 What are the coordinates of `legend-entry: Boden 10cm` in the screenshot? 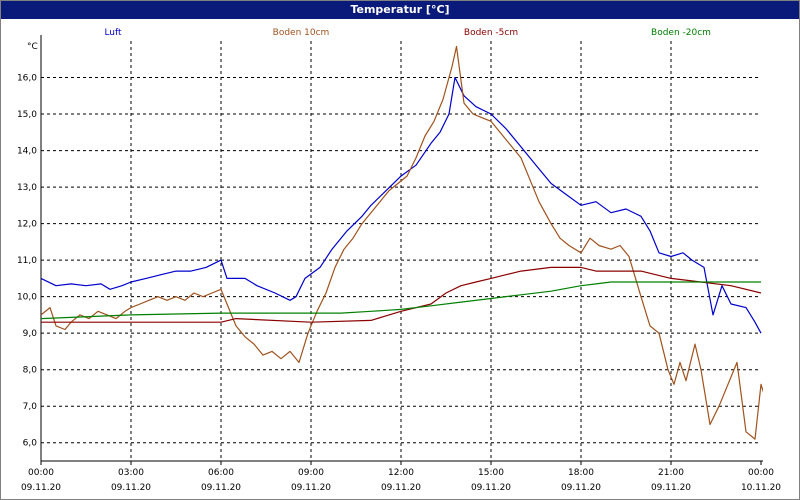 It's located at (301, 33).